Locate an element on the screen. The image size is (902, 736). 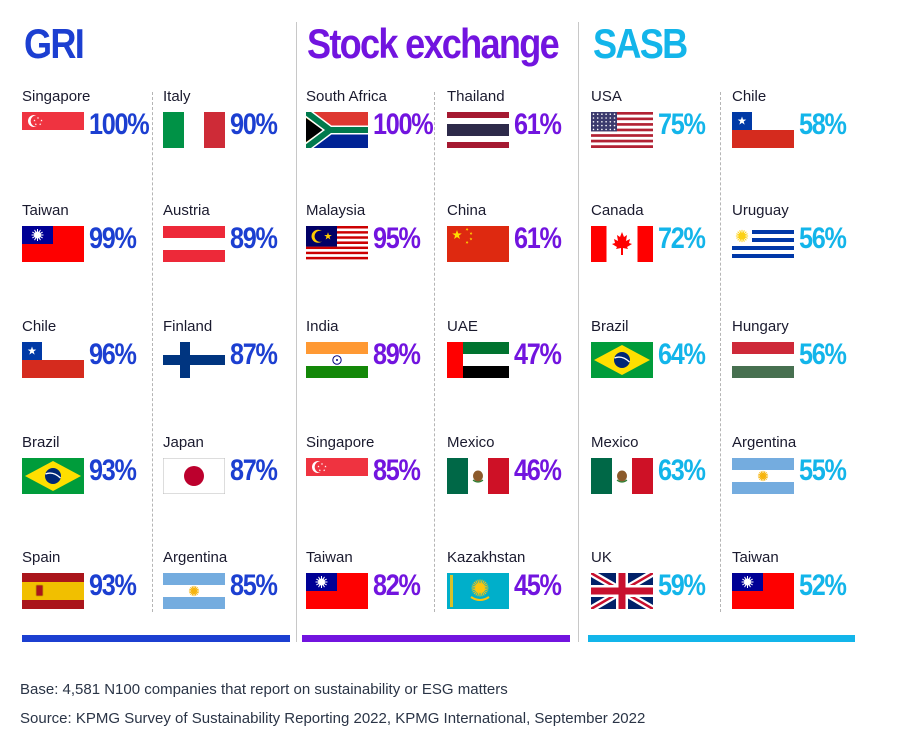
percentage-value: 99% is located at coordinates (113, 238).